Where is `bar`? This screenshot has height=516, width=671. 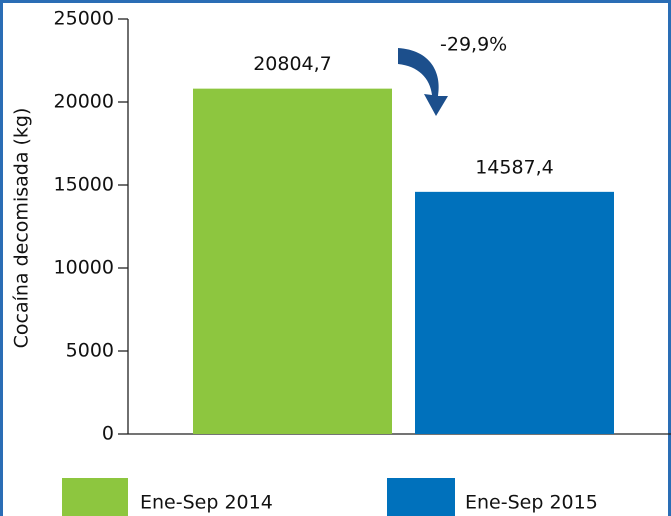 bar is located at coordinates (514, 312).